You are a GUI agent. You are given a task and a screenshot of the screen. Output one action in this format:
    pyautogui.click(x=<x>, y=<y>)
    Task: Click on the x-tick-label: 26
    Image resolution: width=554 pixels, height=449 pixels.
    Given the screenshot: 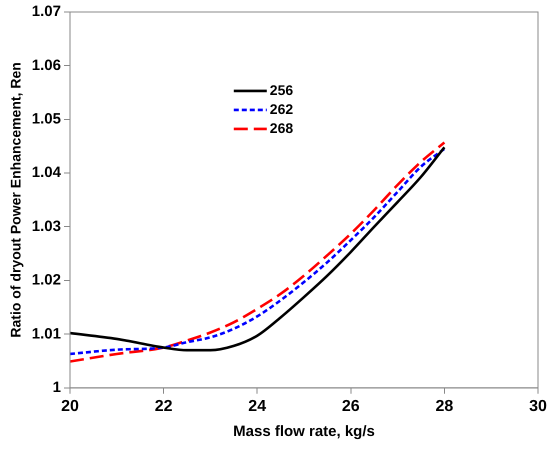 What is the action you would take?
    pyautogui.click(x=351, y=406)
    